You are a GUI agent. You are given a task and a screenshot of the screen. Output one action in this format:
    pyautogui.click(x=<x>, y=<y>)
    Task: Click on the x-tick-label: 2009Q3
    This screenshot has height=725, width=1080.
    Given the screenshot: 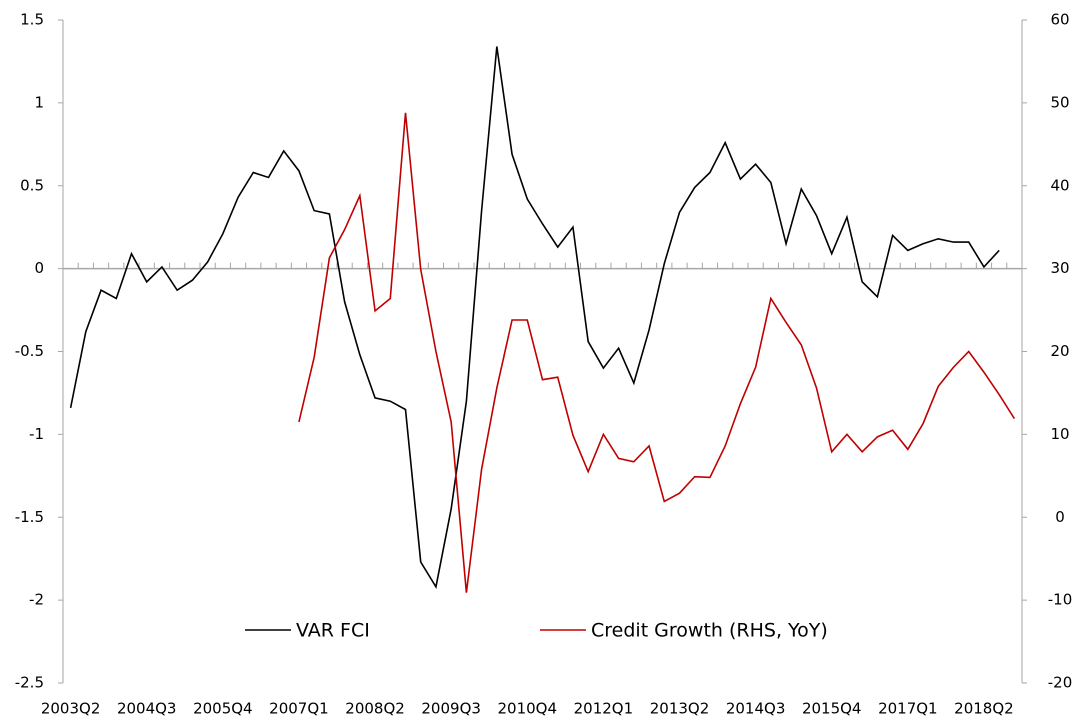 What is the action you would take?
    pyautogui.click(x=451, y=709)
    